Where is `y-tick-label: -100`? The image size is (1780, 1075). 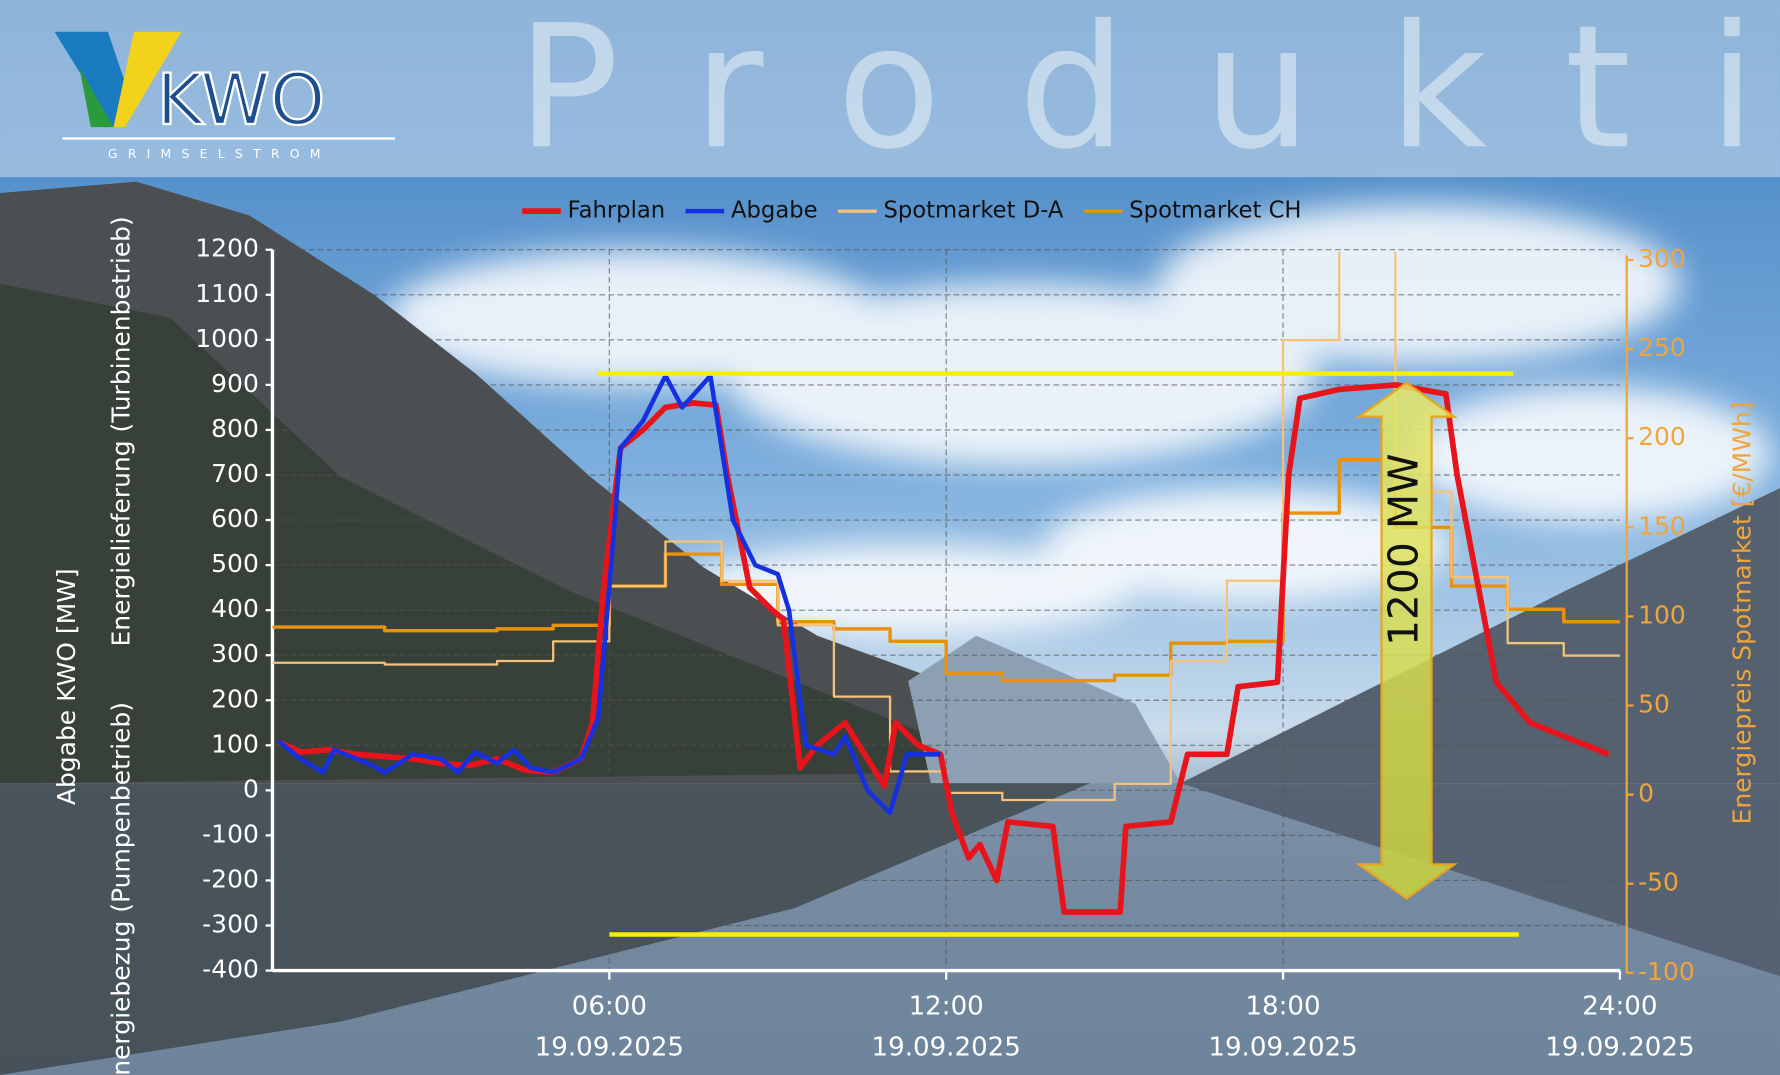
y-tick-label: -100 is located at coordinates (230, 833).